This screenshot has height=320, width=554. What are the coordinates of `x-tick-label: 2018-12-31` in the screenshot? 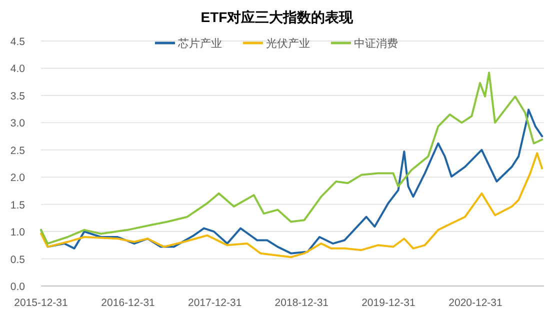 It's located at (301, 303).